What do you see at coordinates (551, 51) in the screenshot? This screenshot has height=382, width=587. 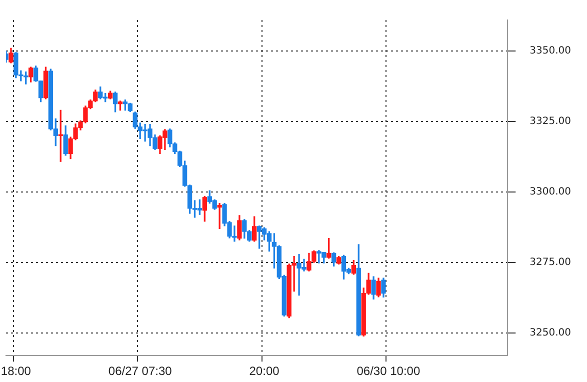 I see `y-tick-label: 3350.00` at bounding box center [551, 51].